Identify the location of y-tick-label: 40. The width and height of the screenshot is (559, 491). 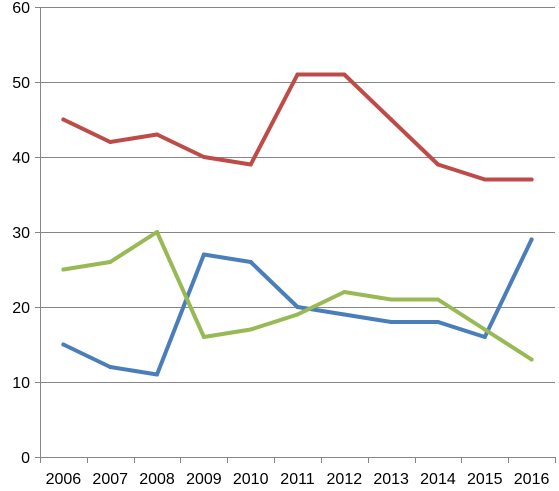
(21, 158).